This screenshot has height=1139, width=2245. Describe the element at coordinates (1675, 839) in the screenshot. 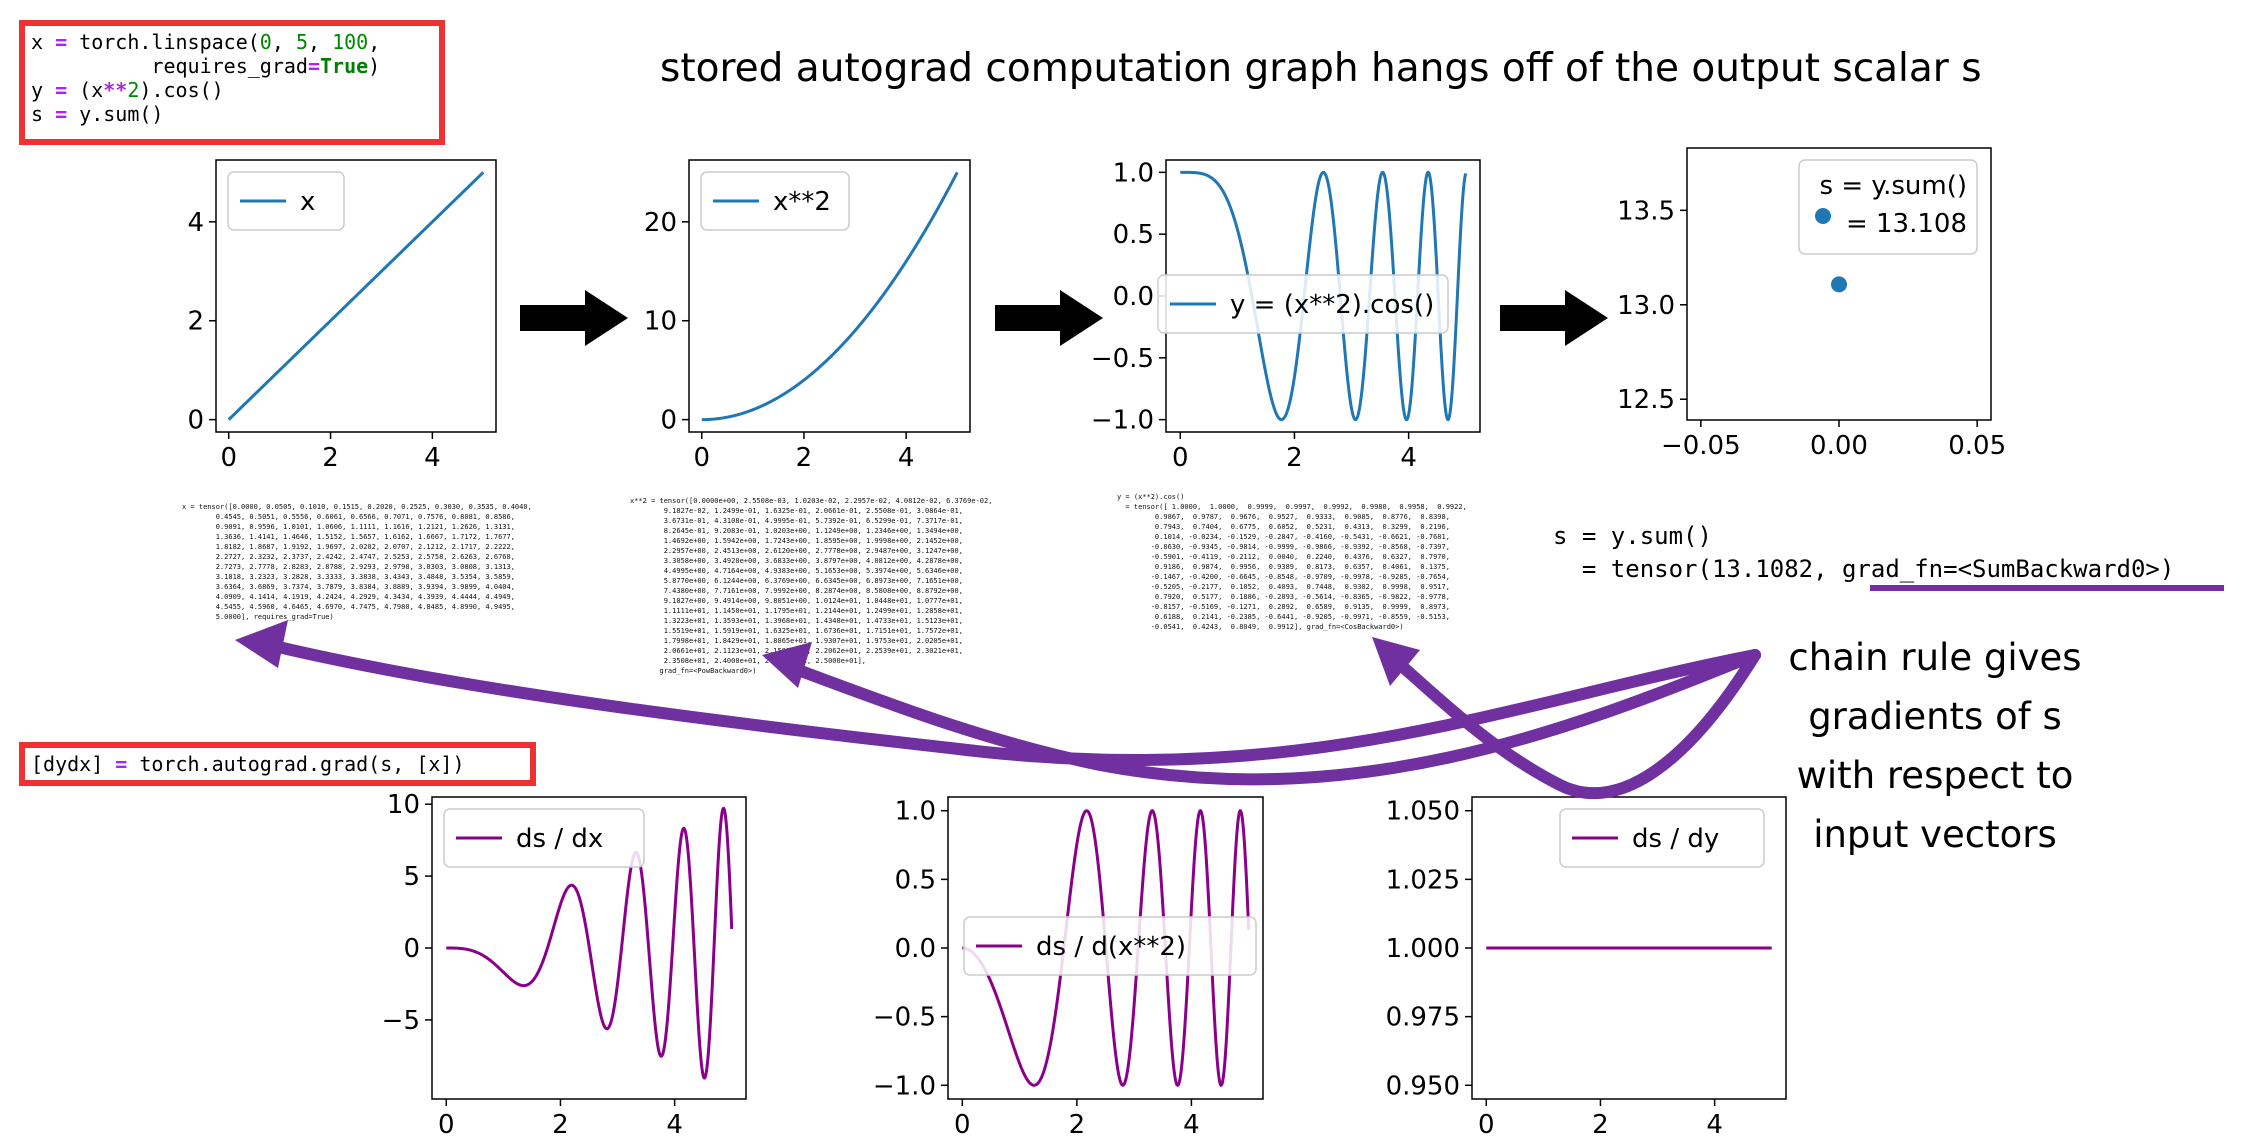

I see `legend-label: ds / dy` at that location.